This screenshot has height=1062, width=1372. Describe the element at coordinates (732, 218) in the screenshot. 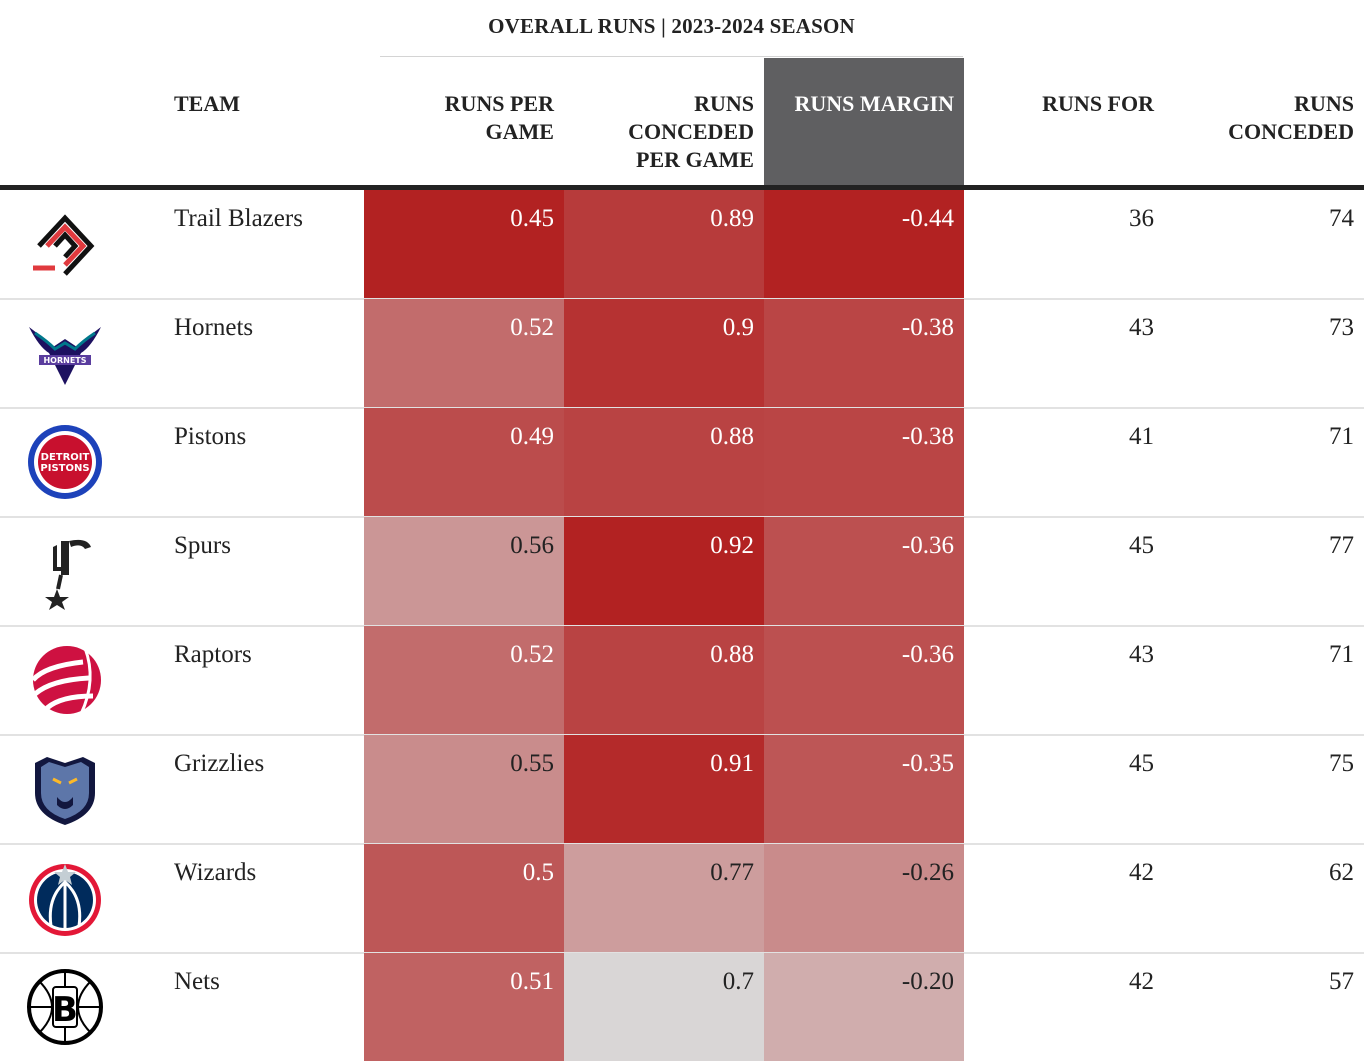

I see `value-runs-conceded-per-game: 0.89` at that location.